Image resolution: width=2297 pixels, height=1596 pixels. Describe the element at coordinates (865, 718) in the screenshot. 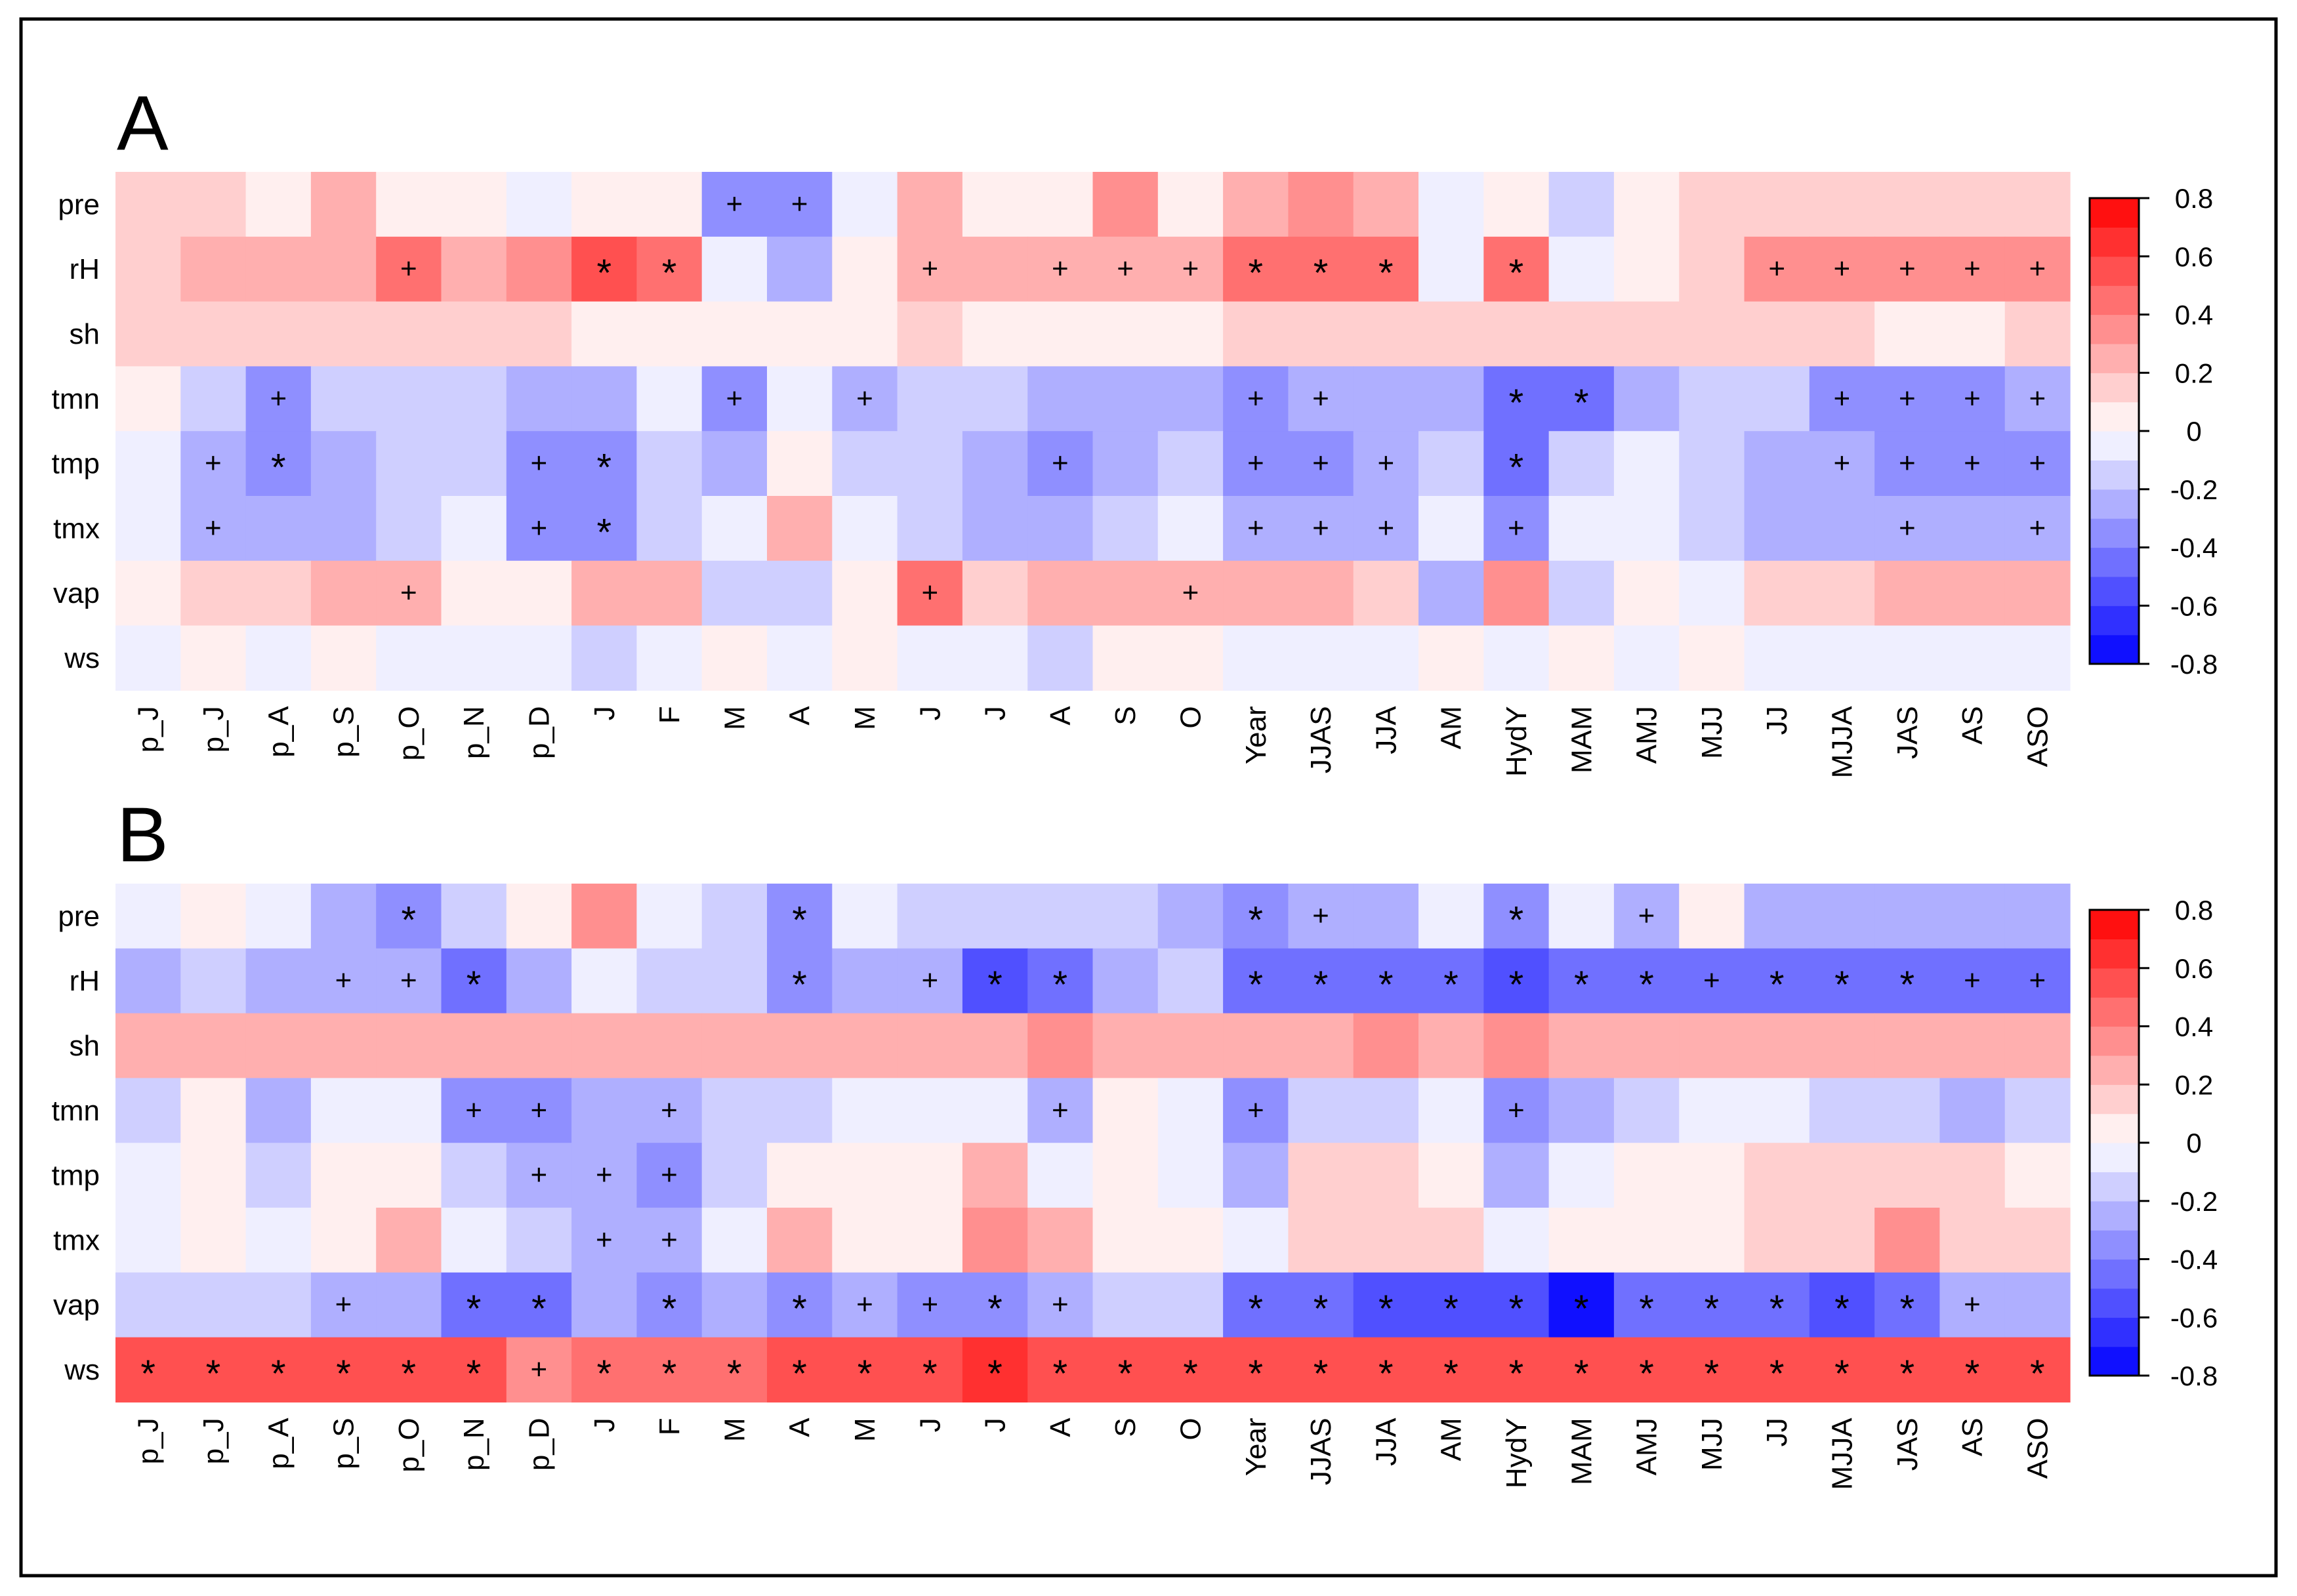

I see `column-label-m: M` at that location.